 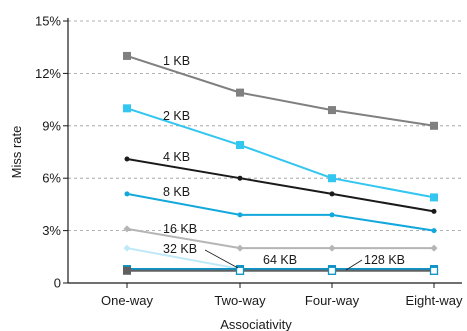 I want to click on y-axis-title: Miss rate, so click(x=16, y=152).